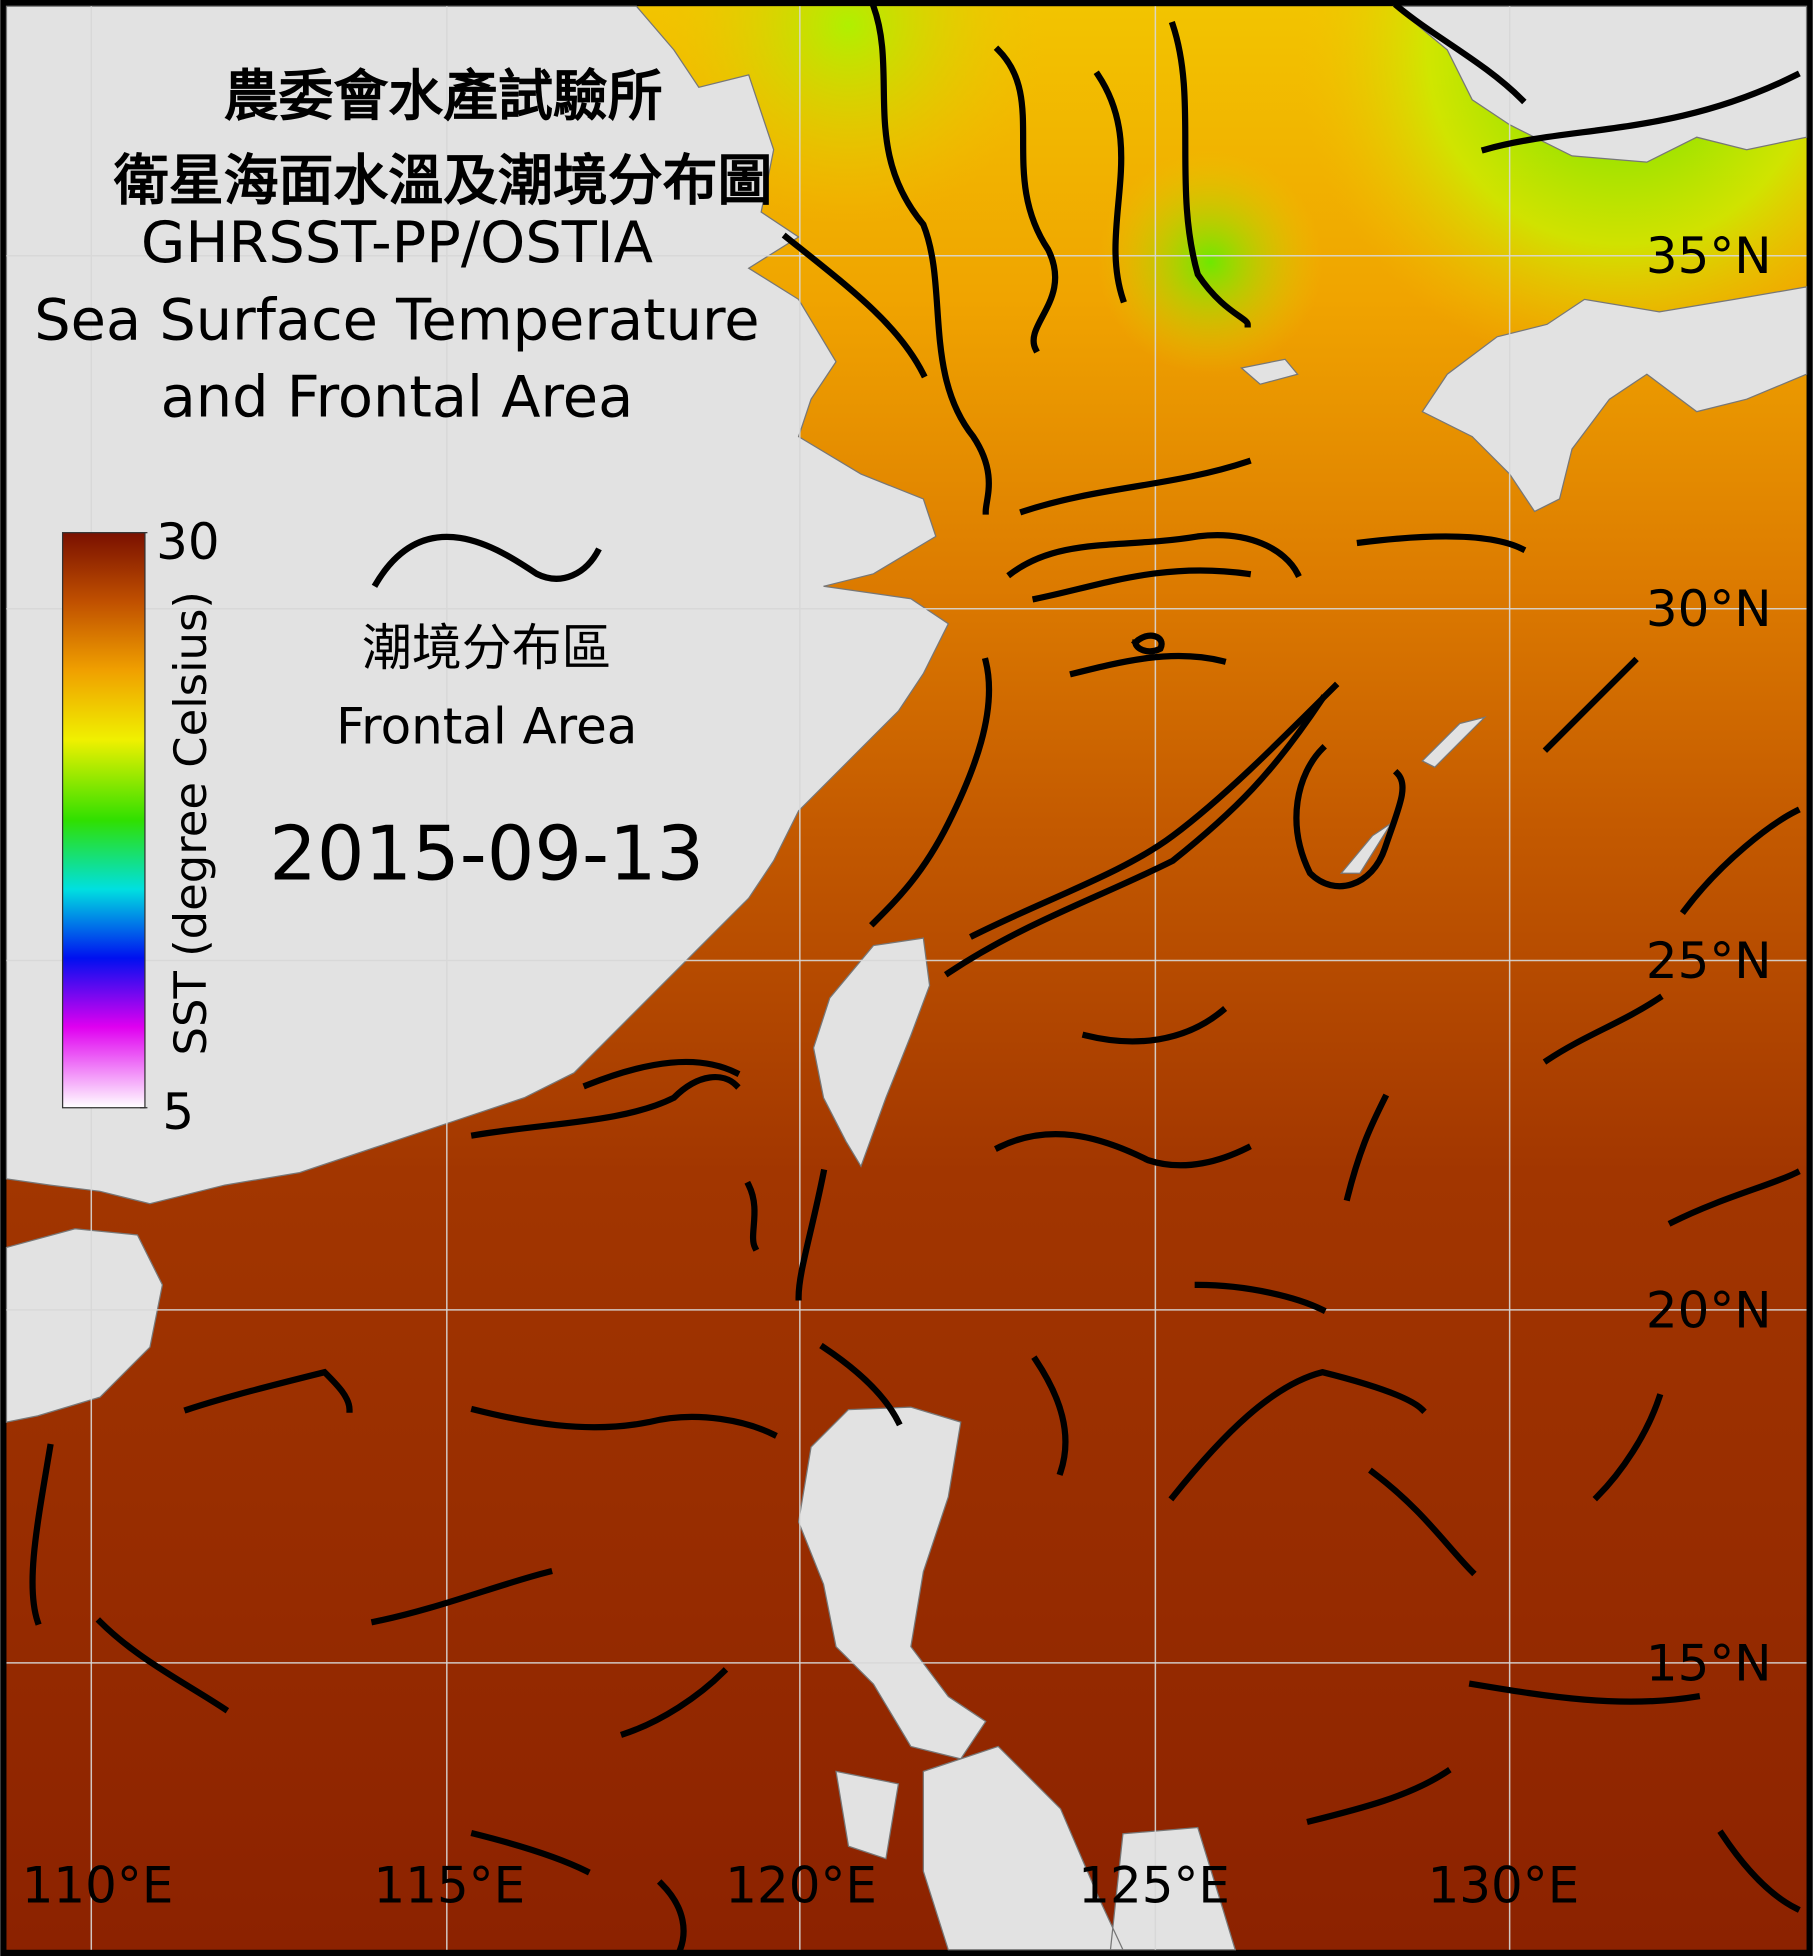  I want to click on legend-symbol, so click(486, 560).